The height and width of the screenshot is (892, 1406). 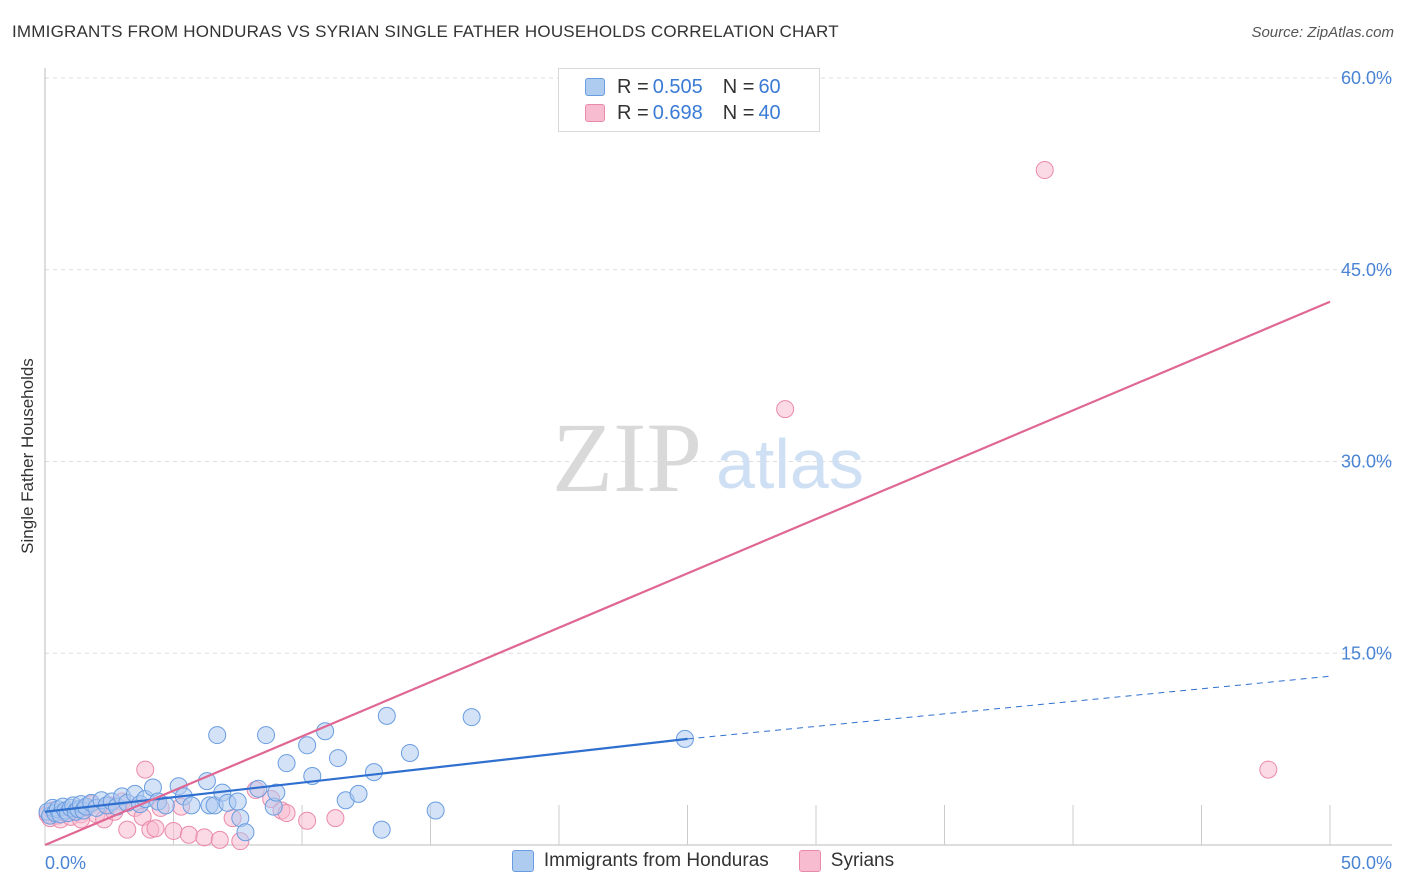 I want to click on source-credit: Source: ZipAtlas.com, so click(x=1322, y=32).